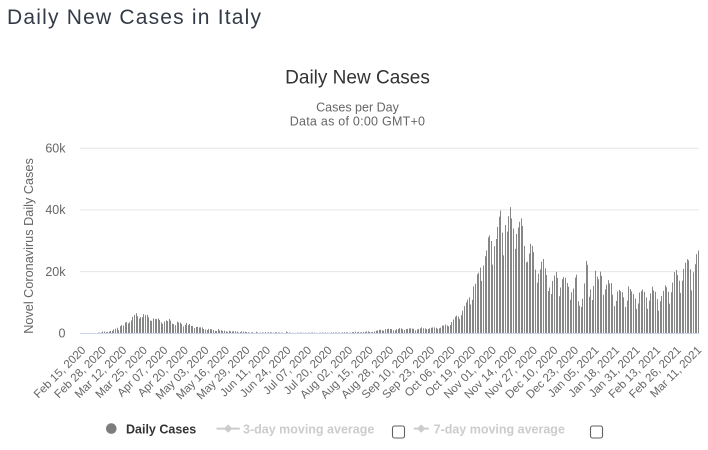 This screenshot has height=450, width=708. What do you see at coordinates (358, 122) in the screenshot?
I see `svg-text: Data as of 0:00 GMT+0` at bounding box center [358, 122].